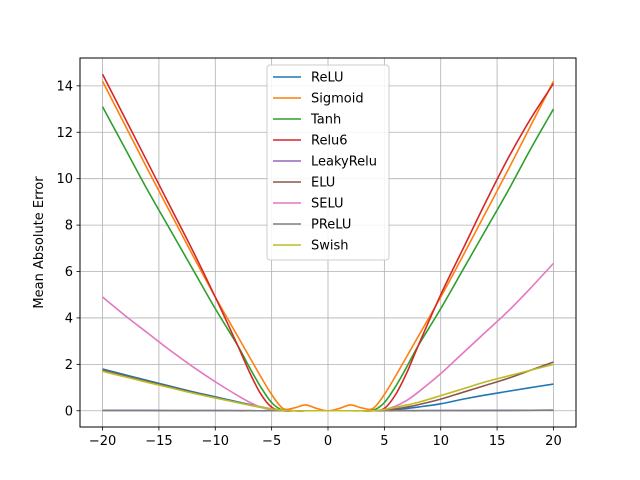  I want to click on x-tick-label: 10, so click(440, 441).